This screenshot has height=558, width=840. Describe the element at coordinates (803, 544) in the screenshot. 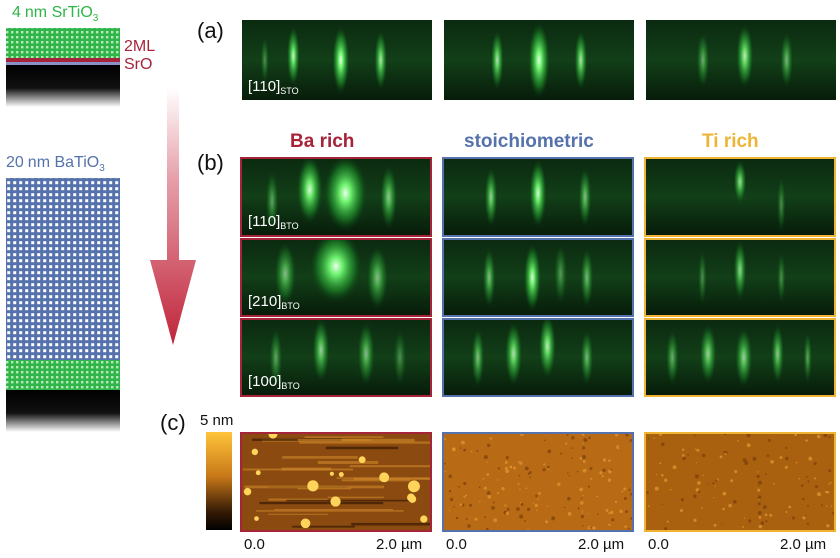

I see `afm-axis-end-3: 2.0 µm` at that location.